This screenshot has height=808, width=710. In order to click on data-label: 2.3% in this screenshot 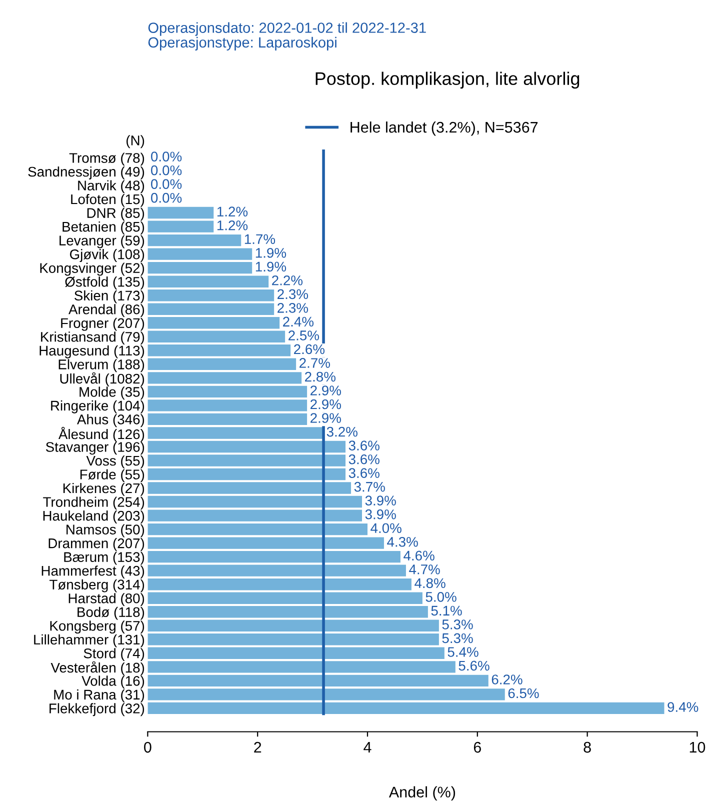, I will do `click(293, 308)`.